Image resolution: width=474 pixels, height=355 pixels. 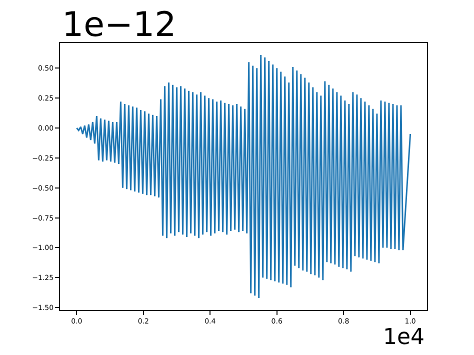 I want to click on text: 1e4, so click(x=404, y=337).